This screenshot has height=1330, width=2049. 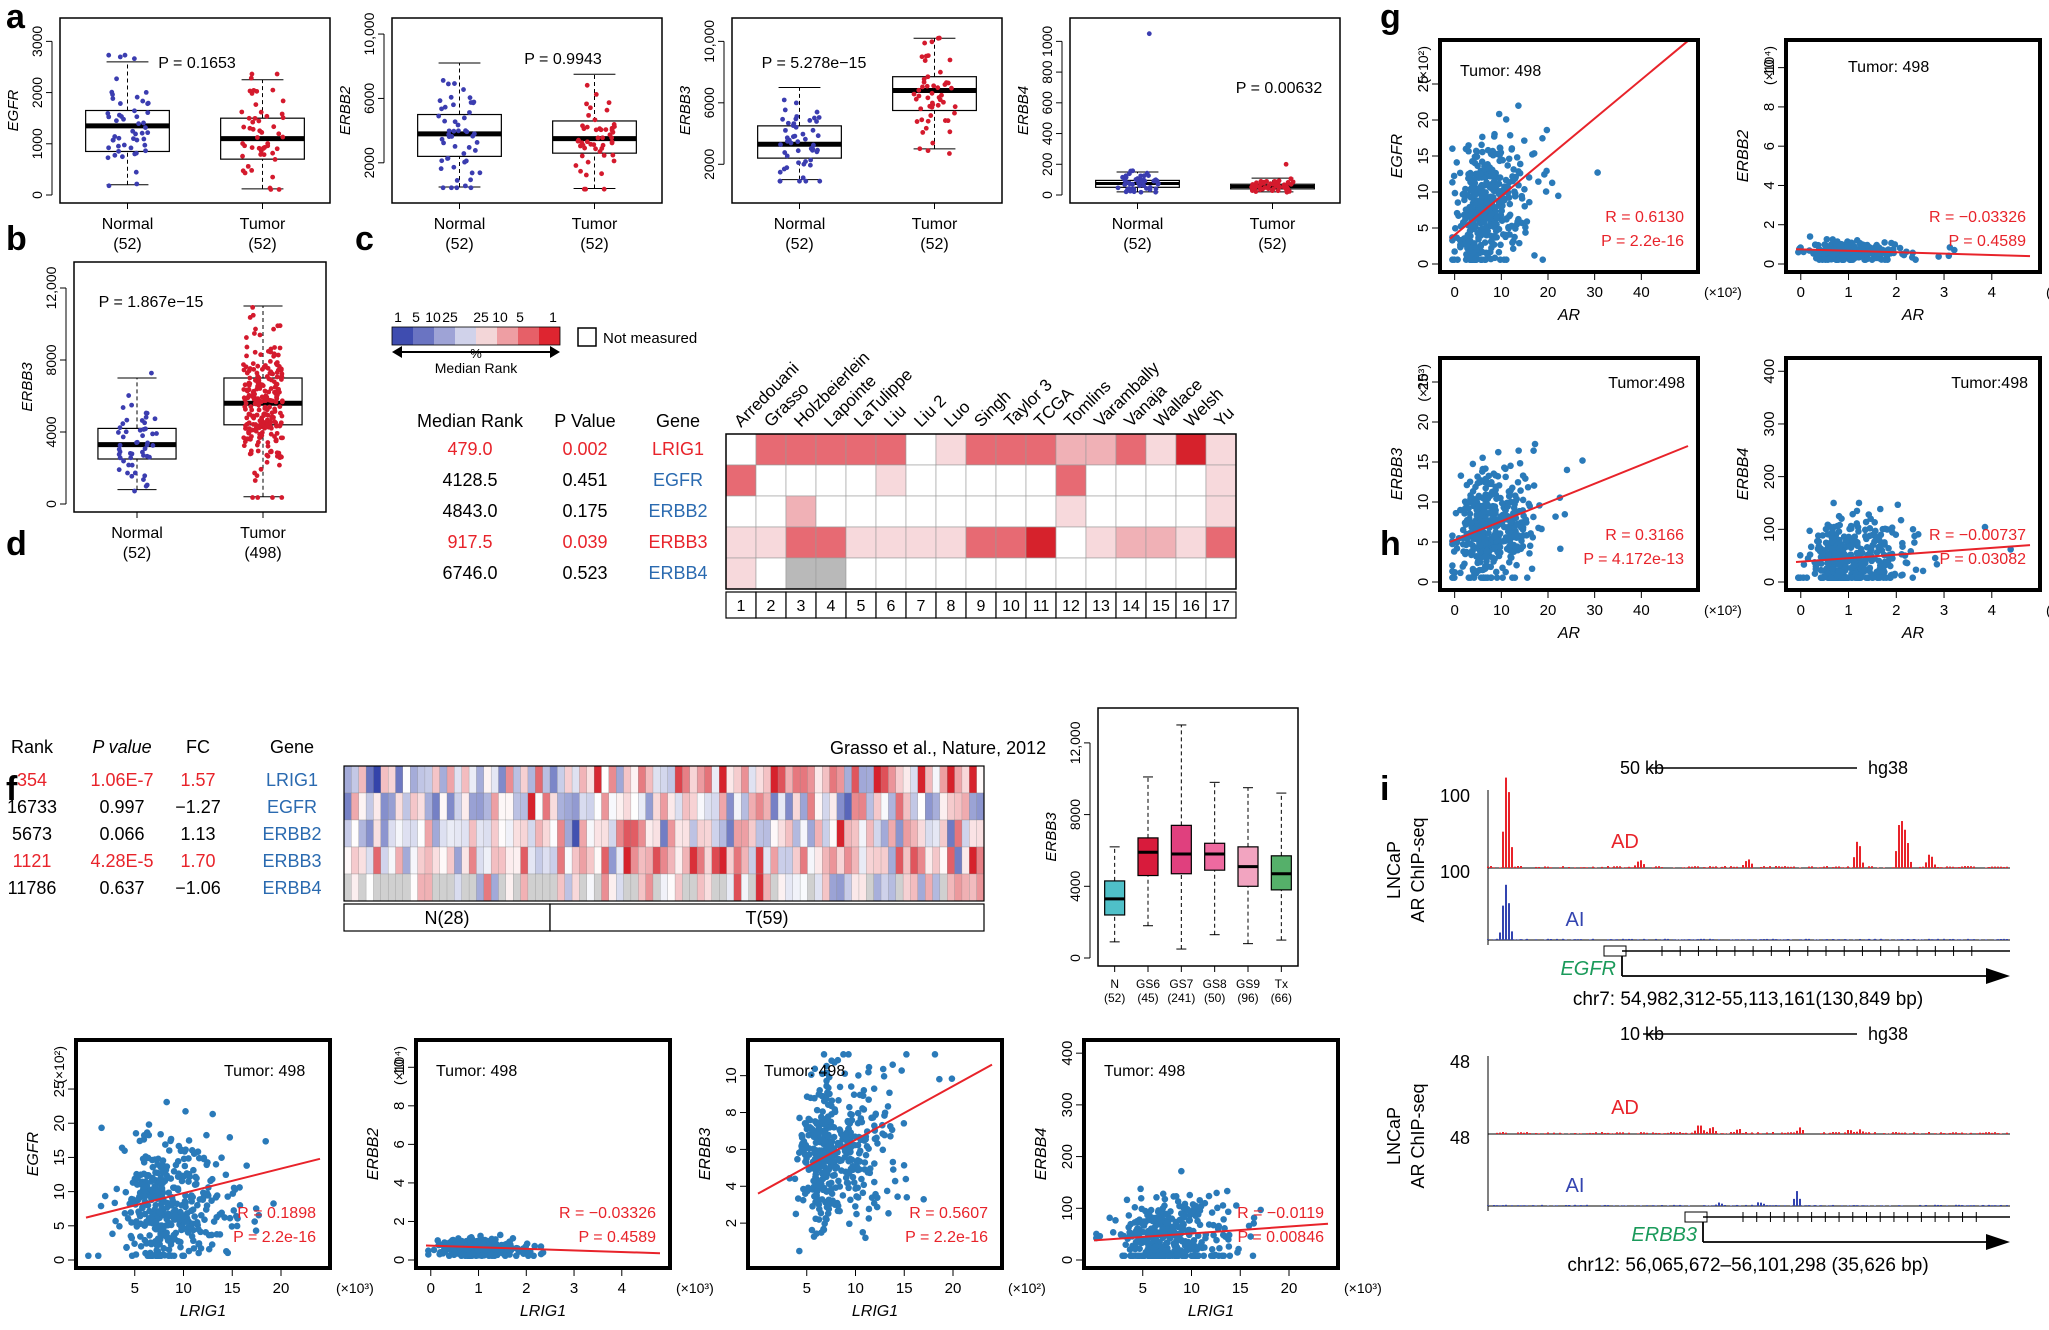 What do you see at coordinates (946, 1237) in the screenshot?
I see `p-value-label: P = 2.2e-16` at bounding box center [946, 1237].